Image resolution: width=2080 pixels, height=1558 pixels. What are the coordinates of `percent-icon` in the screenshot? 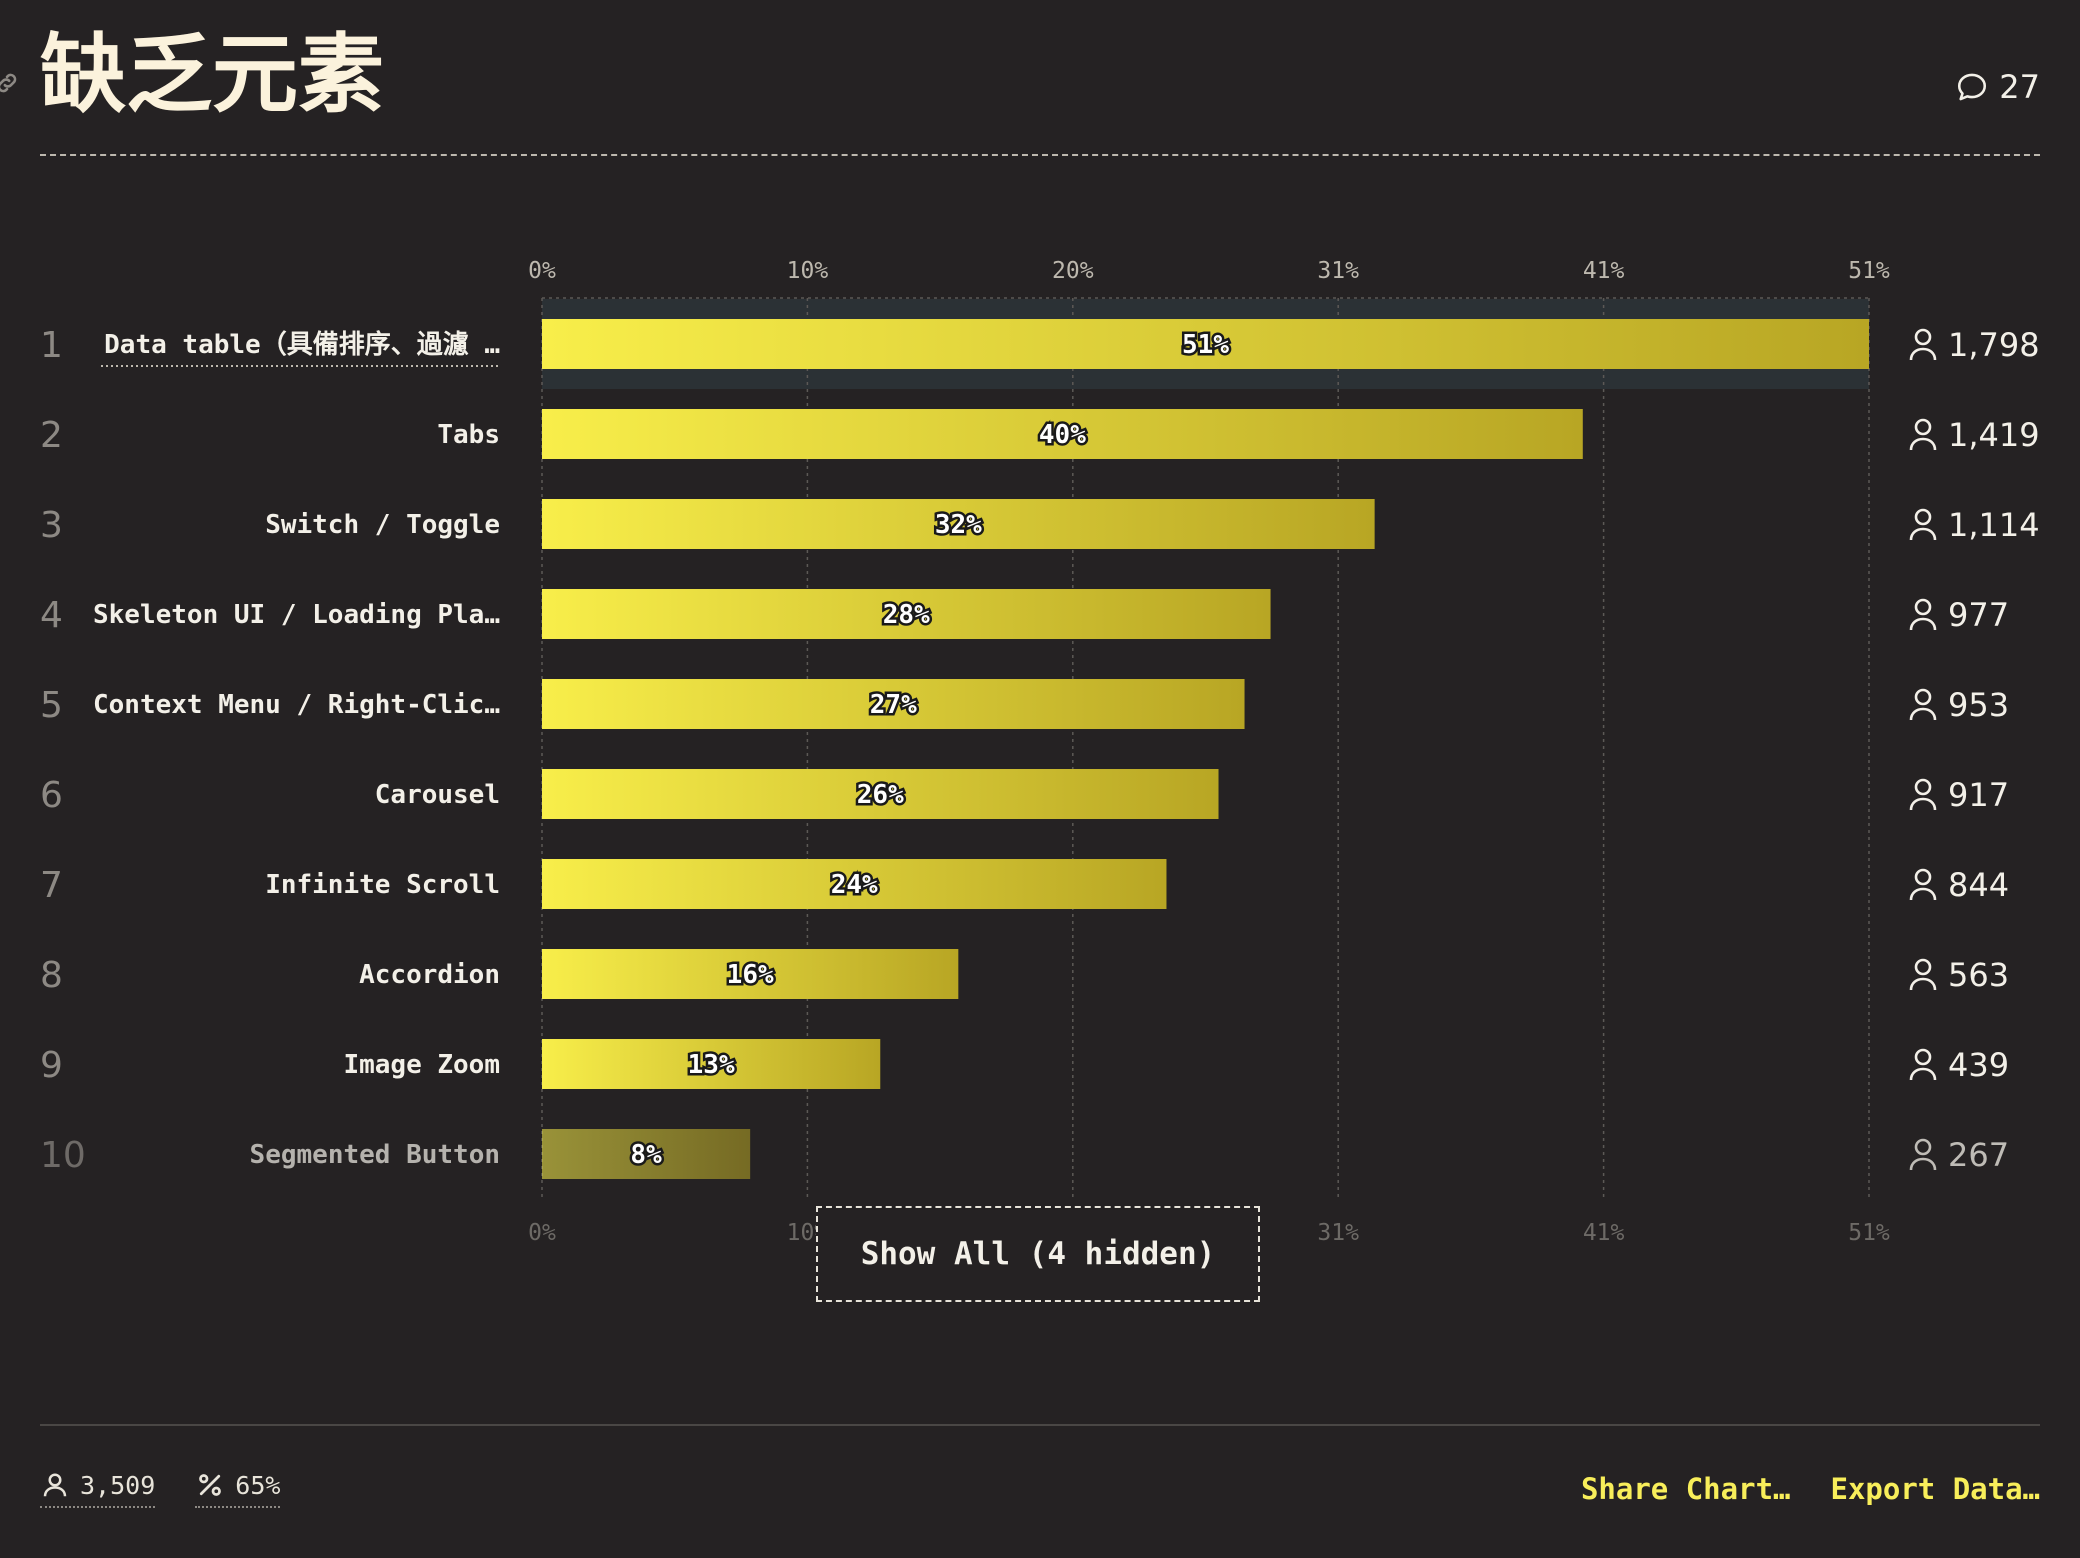 It's located at (210, 1485).